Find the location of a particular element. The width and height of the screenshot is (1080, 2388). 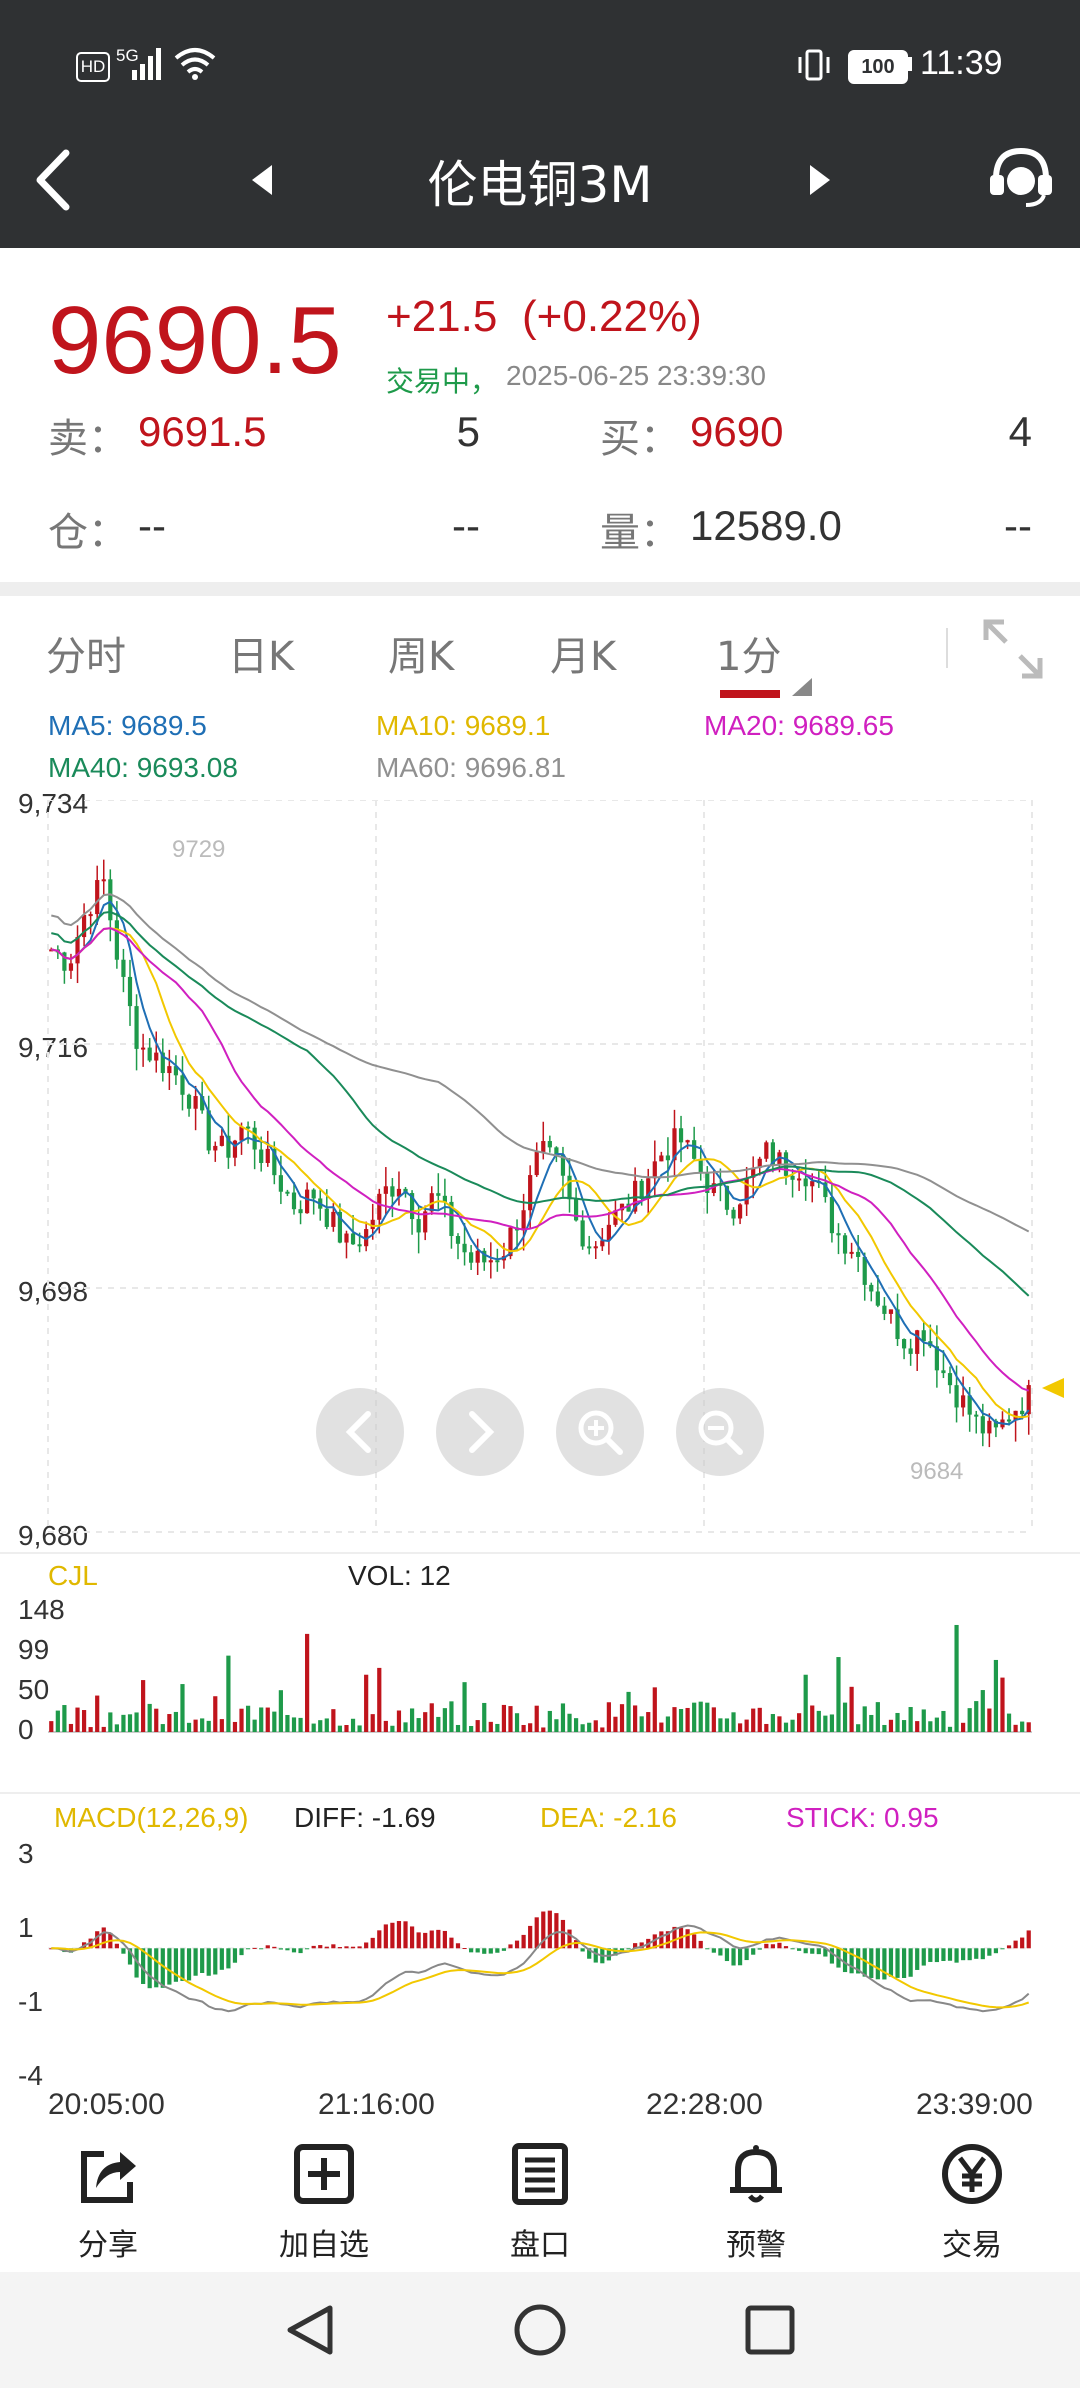

macd-chart is located at coordinates (540, 1960).